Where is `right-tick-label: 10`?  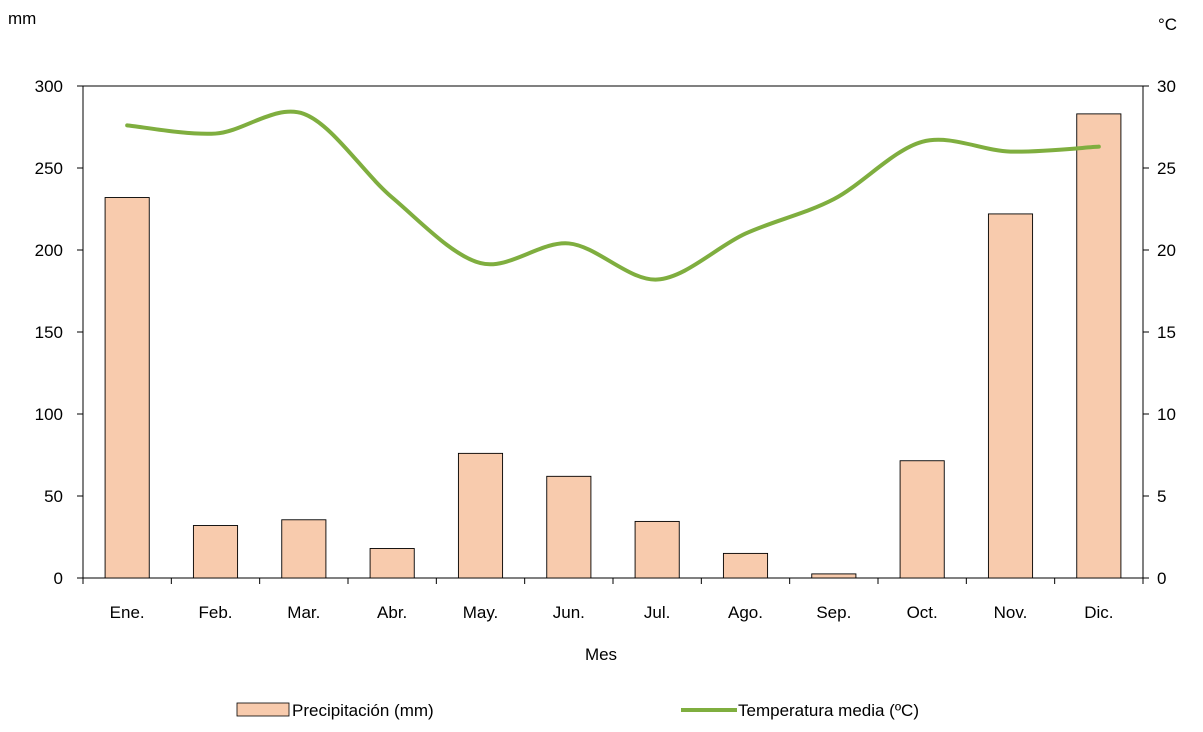
right-tick-label: 10 is located at coordinates (1166, 414).